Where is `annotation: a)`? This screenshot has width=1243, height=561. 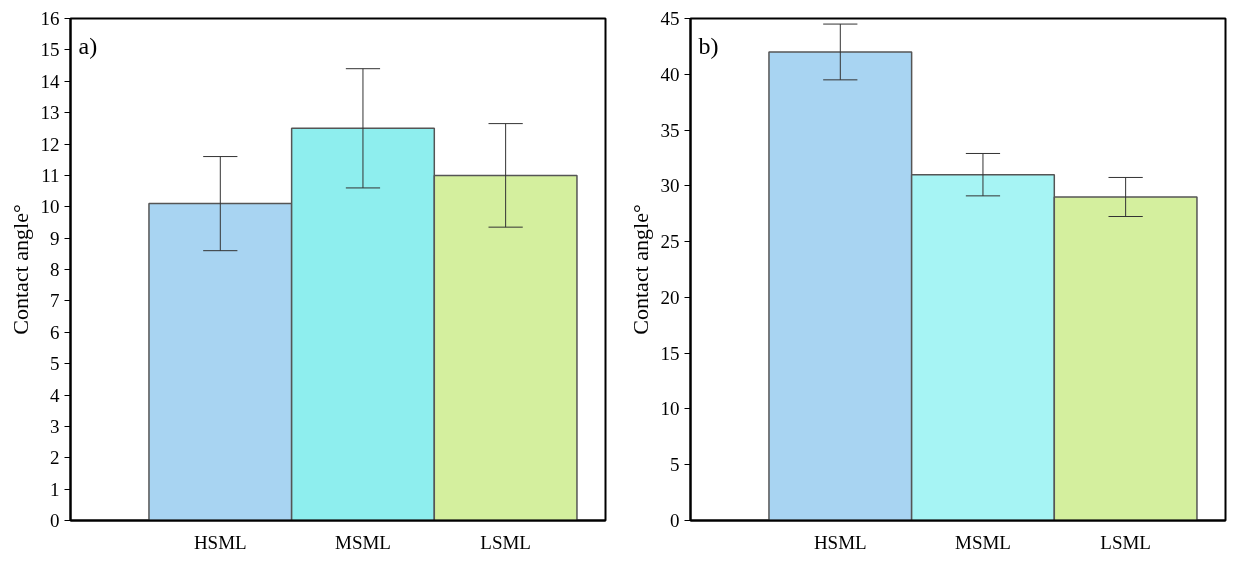 annotation: a) is located at coordinates (88, 46).